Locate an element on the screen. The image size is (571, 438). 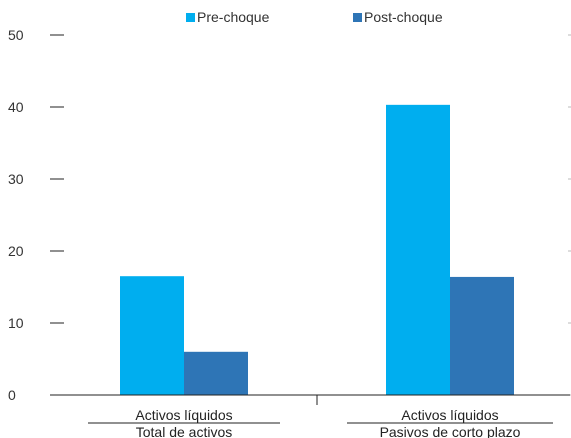
y-tick-label: 50 is located at coordinates (16, 35).